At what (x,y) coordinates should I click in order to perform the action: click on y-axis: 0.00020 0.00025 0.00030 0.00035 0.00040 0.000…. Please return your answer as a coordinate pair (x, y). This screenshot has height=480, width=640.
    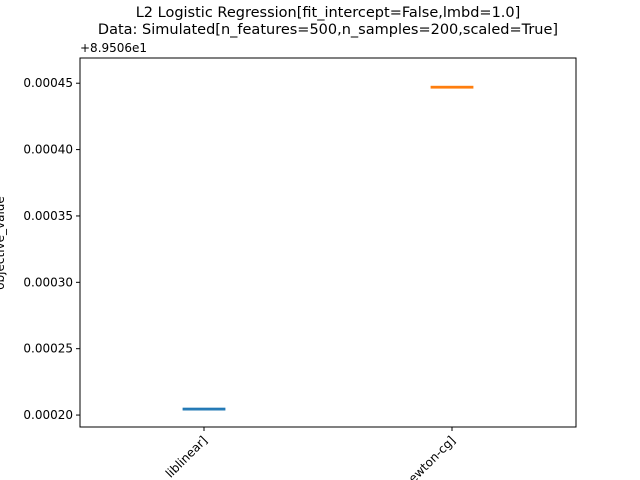
    Looking at the image, I should click on (51, 249).